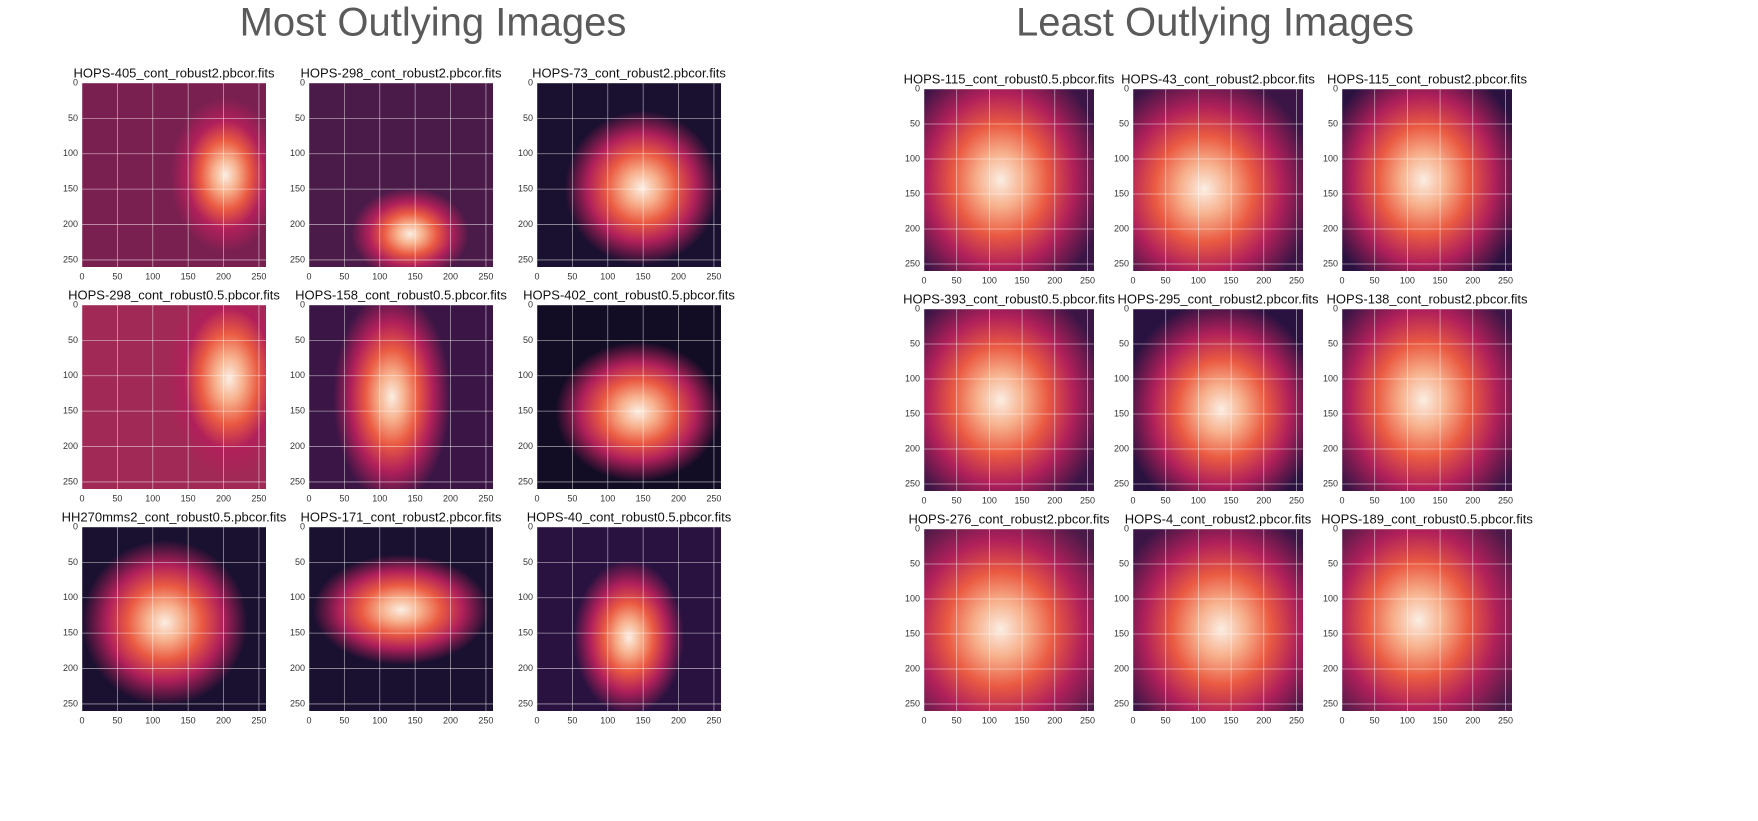 The image size is (1758, 821). Describe the element at coordinates (1218, 518) in the screenshot. I see `image-title: HOPS-4_cont_robust2.pbcor.fits` at that location.